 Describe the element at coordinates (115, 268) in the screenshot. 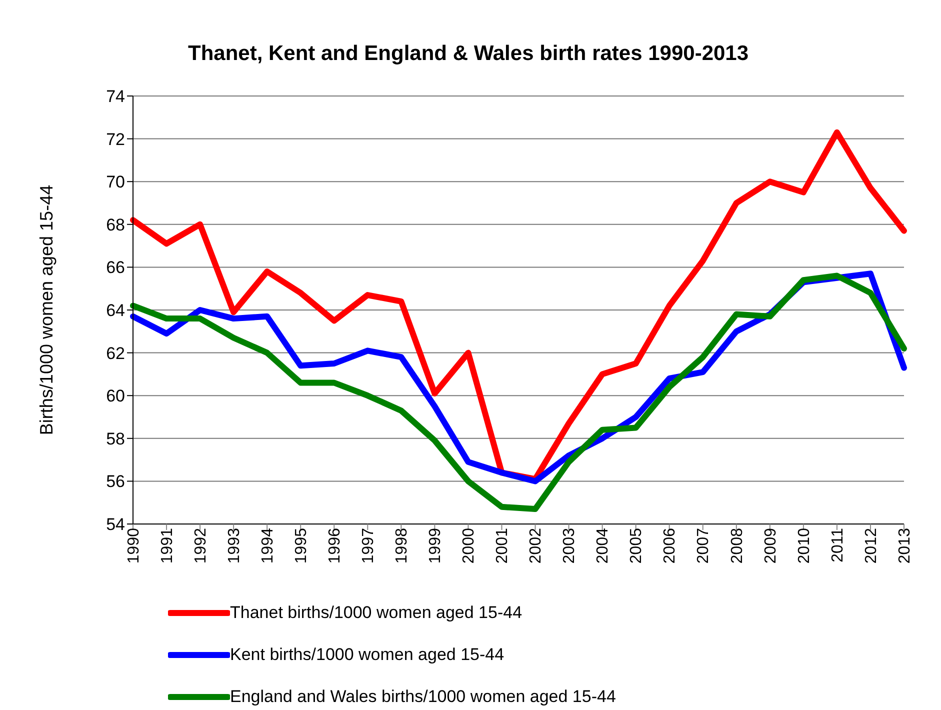

I see `y-tick-label: 66` at that location.